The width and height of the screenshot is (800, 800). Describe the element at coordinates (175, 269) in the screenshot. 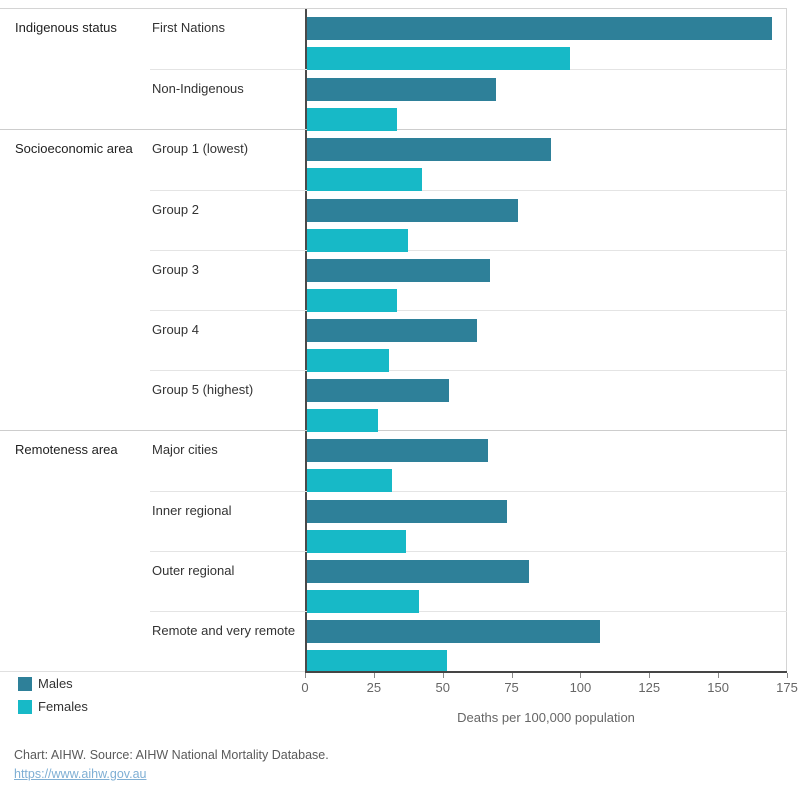

I see `row-label: Group 3` at that location.